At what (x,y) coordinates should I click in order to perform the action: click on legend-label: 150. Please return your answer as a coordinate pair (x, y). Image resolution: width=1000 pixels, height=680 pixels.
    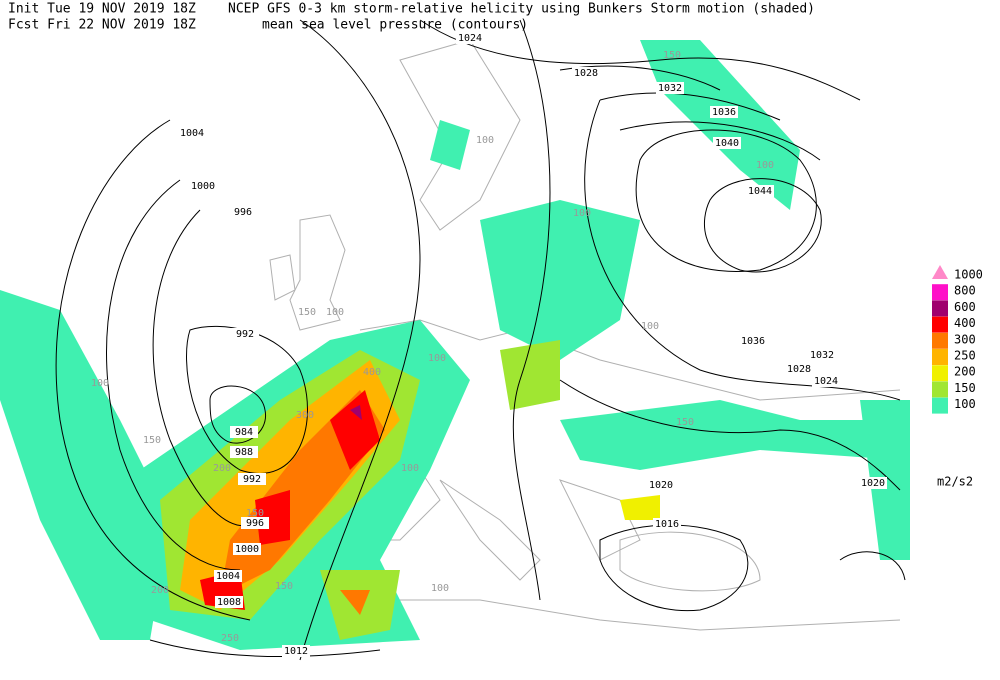
    Looking at the image, I should click on (965, 388).